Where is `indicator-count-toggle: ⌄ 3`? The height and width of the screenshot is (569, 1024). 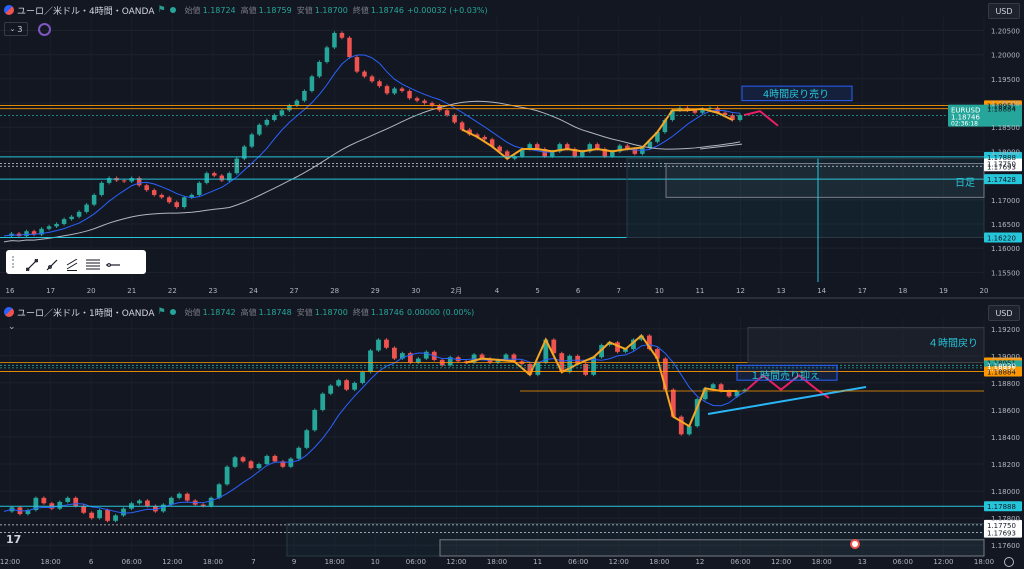
indicator-count-toggle: ⌄ 3 is located at coordinates (16, 29).